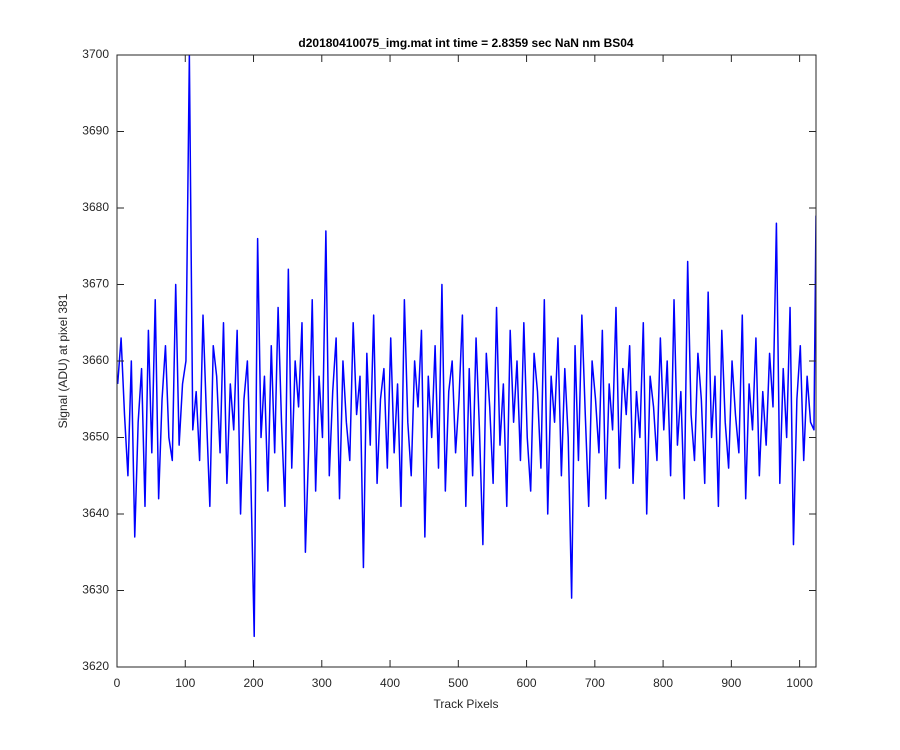  What do you see at coordinates (466, 704) in the screenshot?
I see `x-axis-label: Track Pixels` at bounding box center [466, 704].